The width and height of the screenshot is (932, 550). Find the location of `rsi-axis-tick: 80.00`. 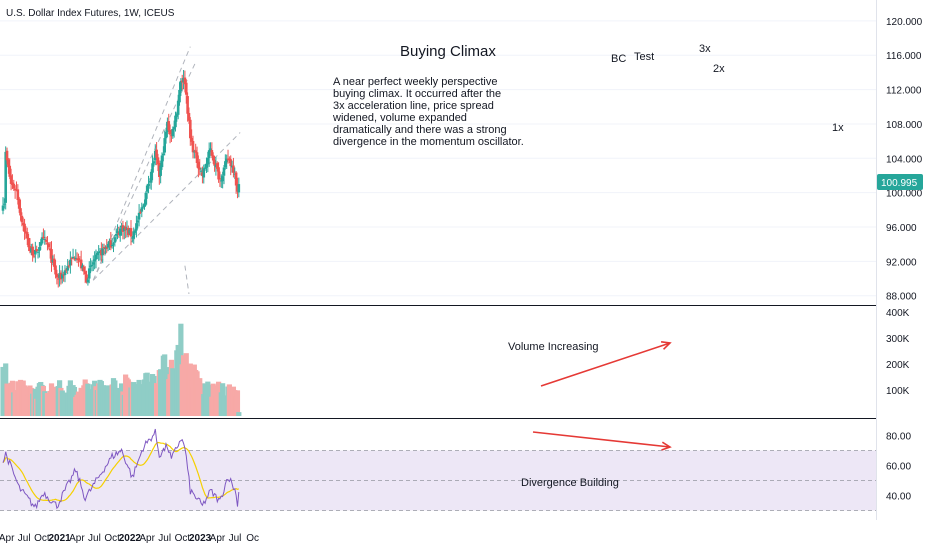

rsi-axis-tick: 80.00 is located at coordinates (898, 437).